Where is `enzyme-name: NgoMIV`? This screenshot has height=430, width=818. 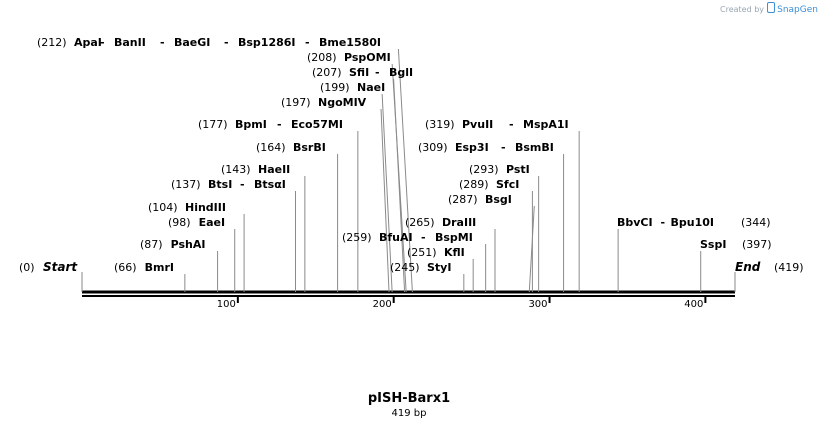 enzyme-name: NgoMIV is located at coordinates (342, 102).